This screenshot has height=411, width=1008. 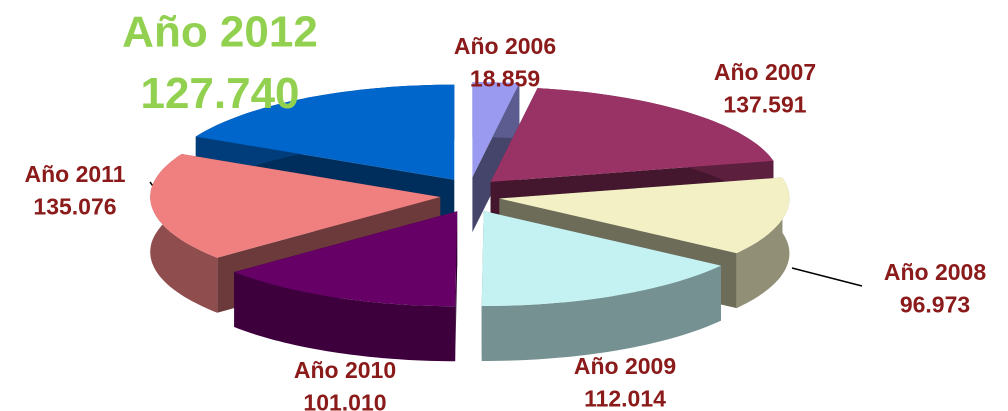 I want to click on slice-label: Año 2008, so click(x=935, y=272).